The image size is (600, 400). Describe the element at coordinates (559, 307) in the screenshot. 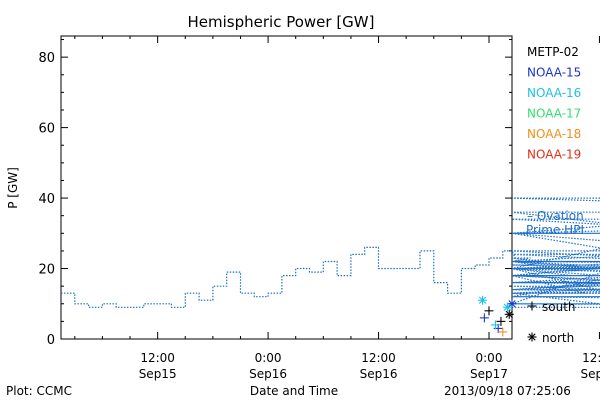

I see `marker-key-label-south: south` at that location.